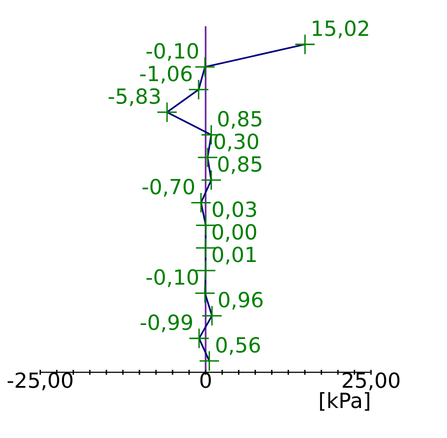  I want to click on data-label: 0,03, so click(234, 210).